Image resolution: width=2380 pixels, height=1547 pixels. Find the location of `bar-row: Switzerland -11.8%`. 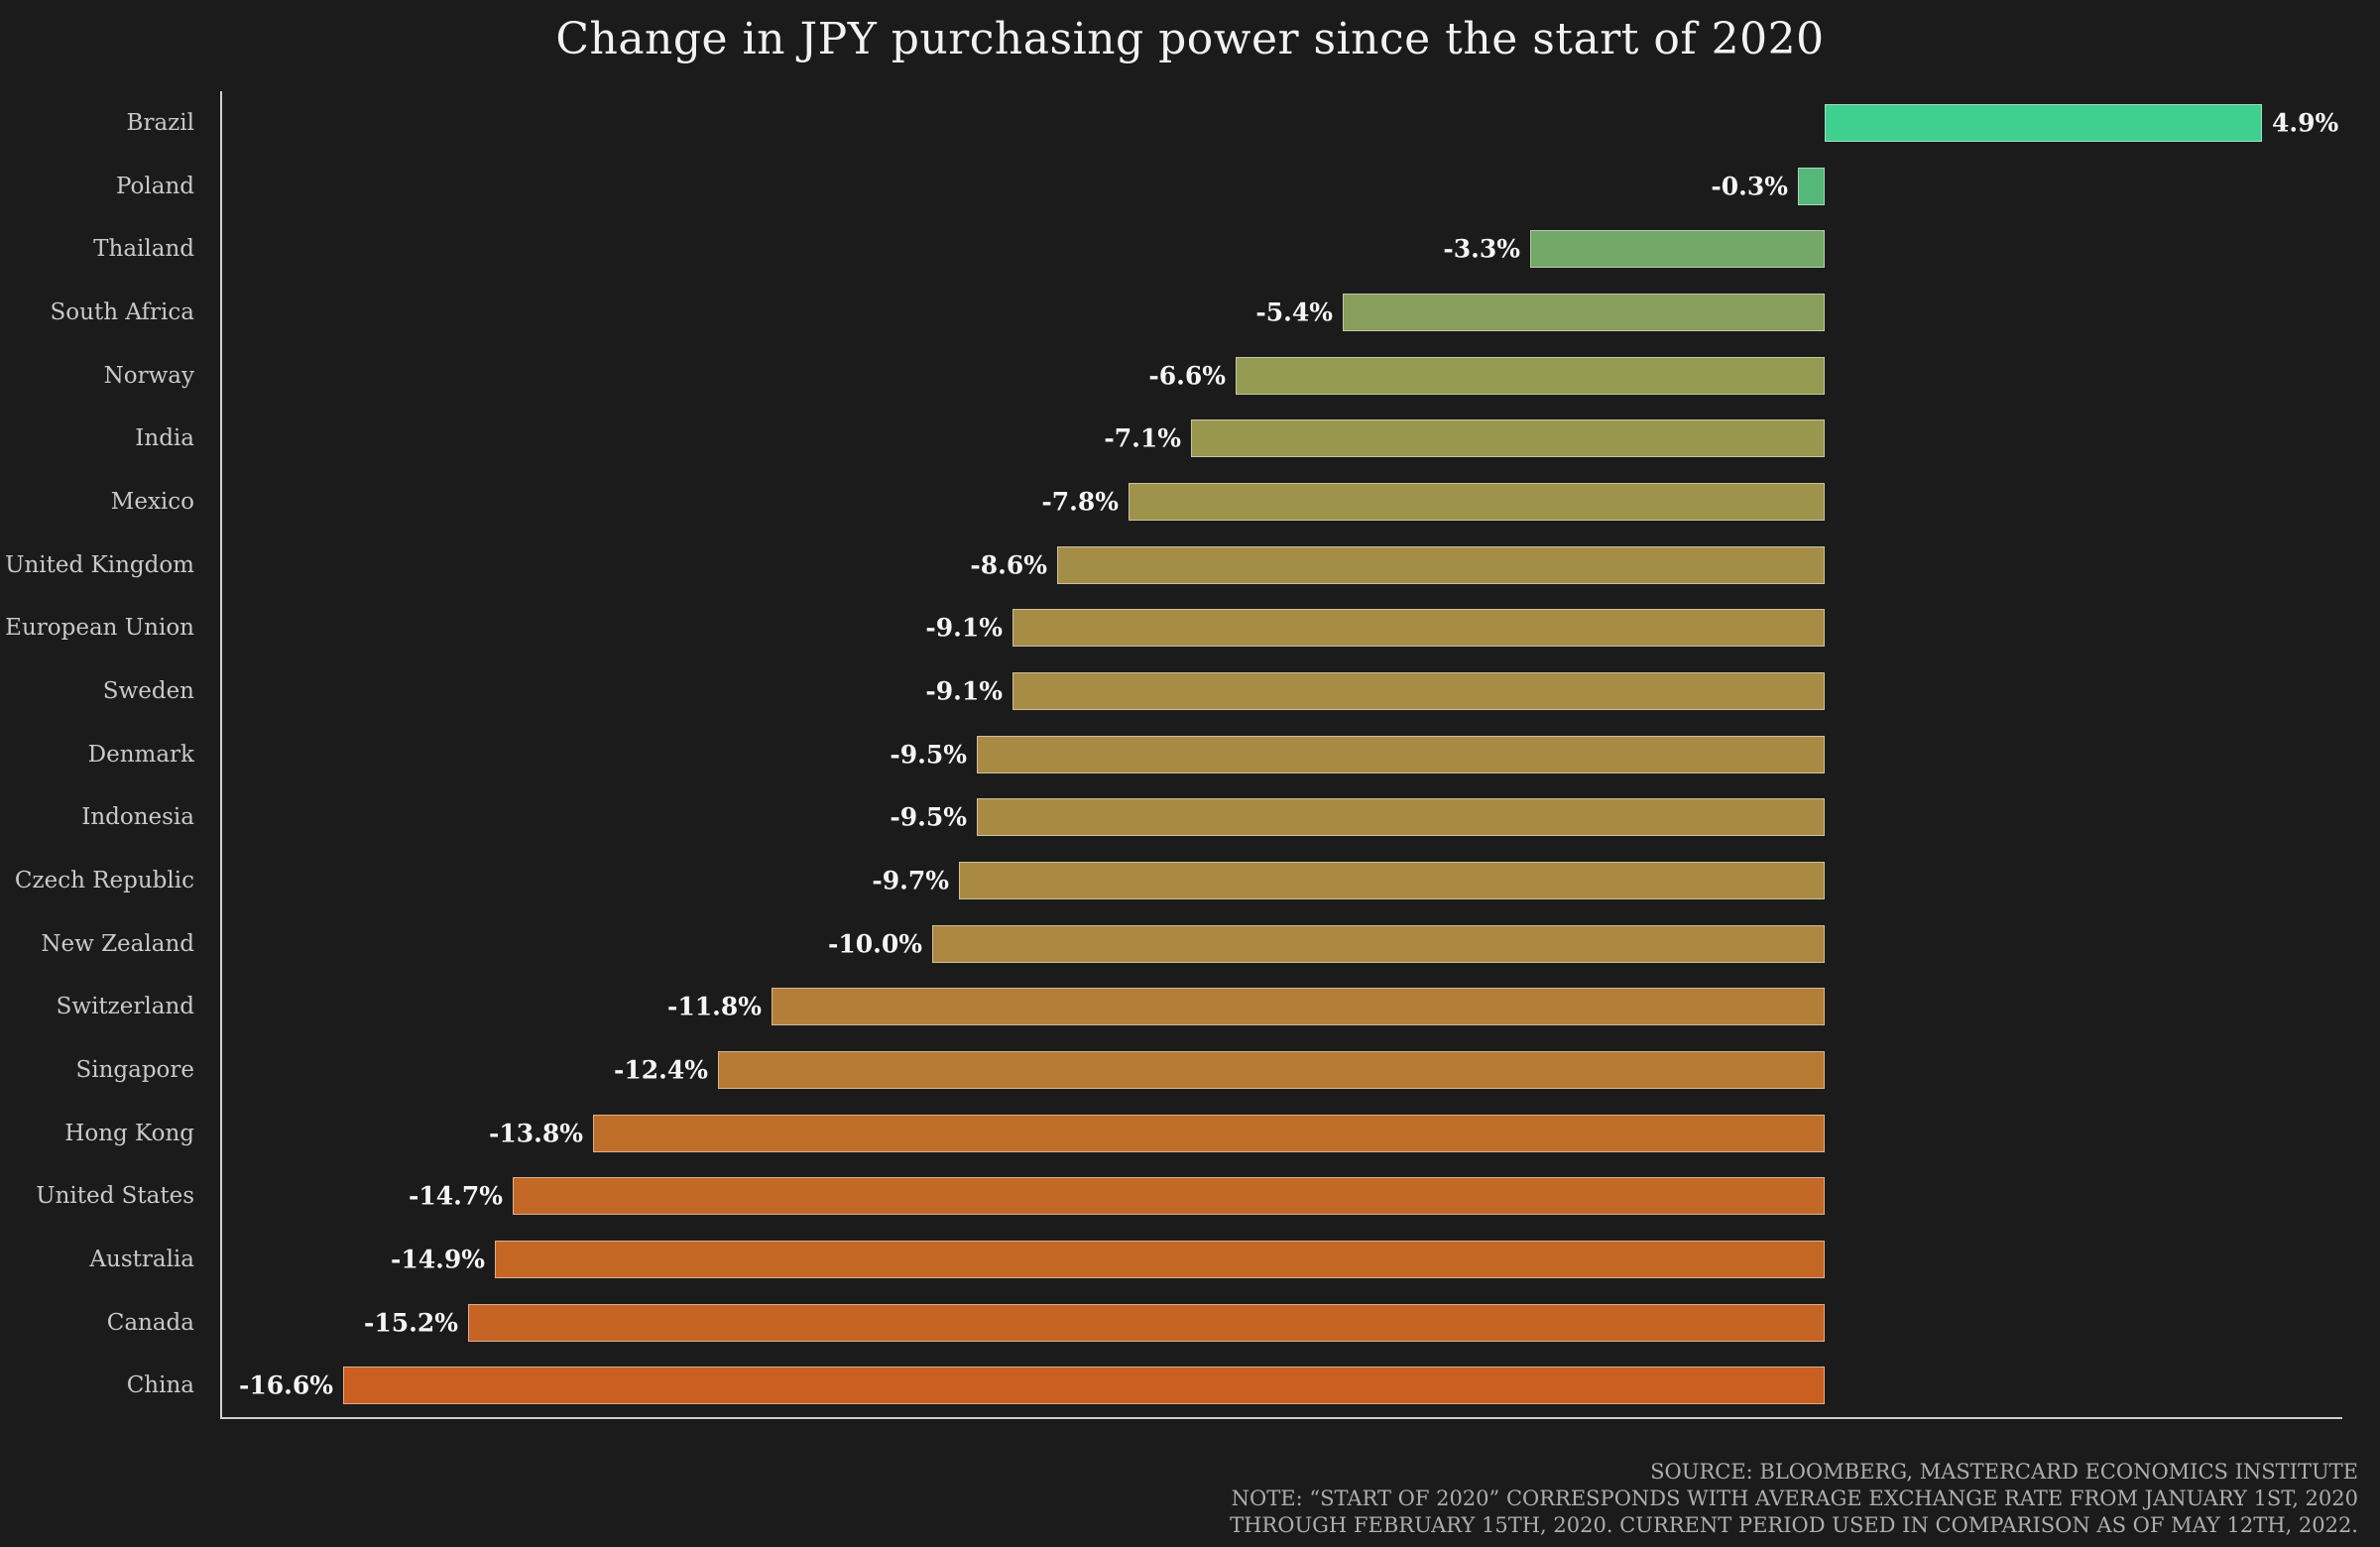

bar-row: Switzerland -11.8% is located at coordinates (1190, 1006).